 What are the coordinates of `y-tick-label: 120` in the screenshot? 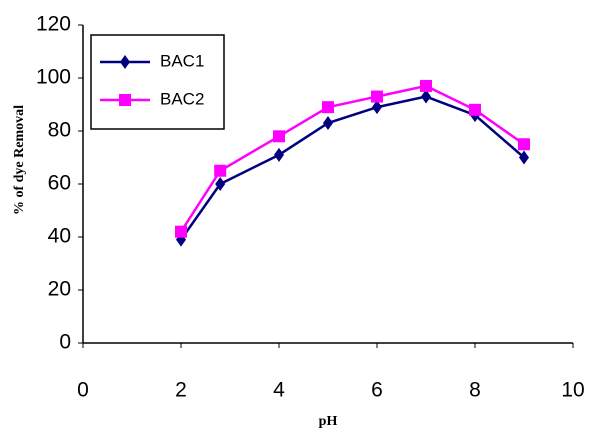 It's located at (53, 24).